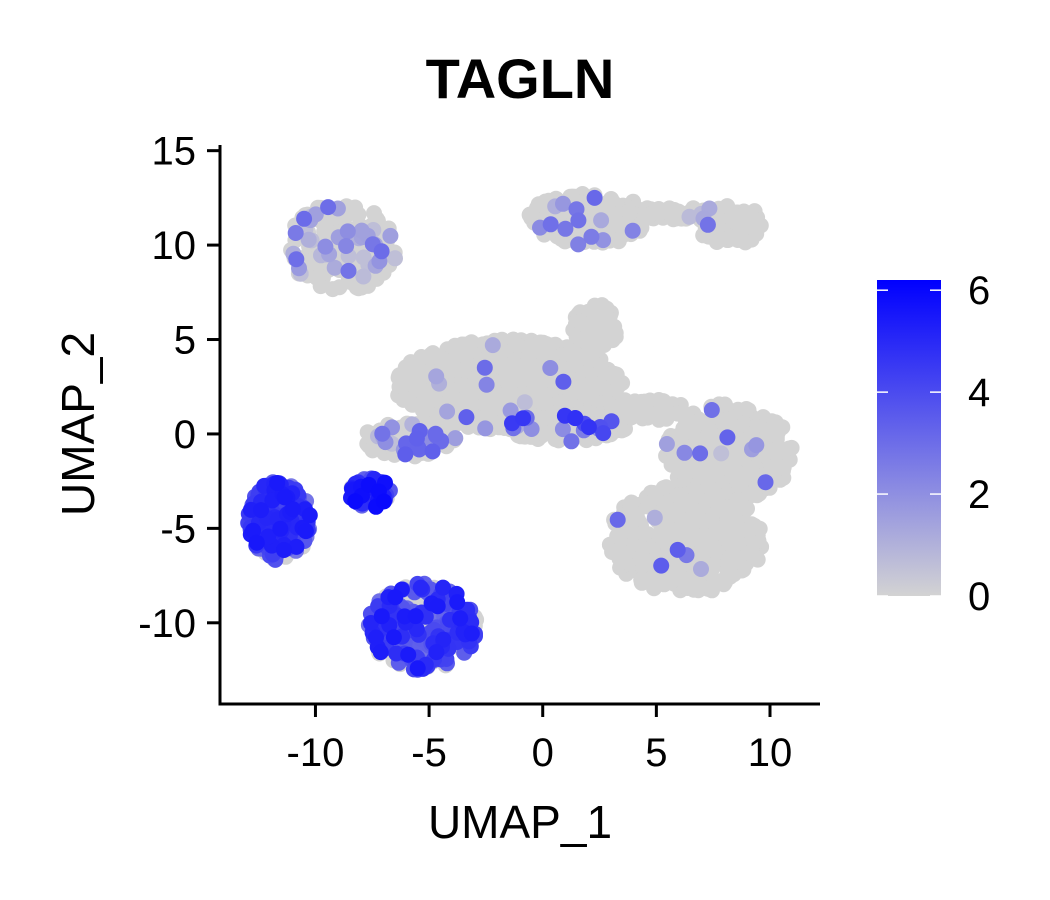 The width and height of the screenshot is (1050, 900). I want to click on y-tick-label: 15, so click(174, 152).